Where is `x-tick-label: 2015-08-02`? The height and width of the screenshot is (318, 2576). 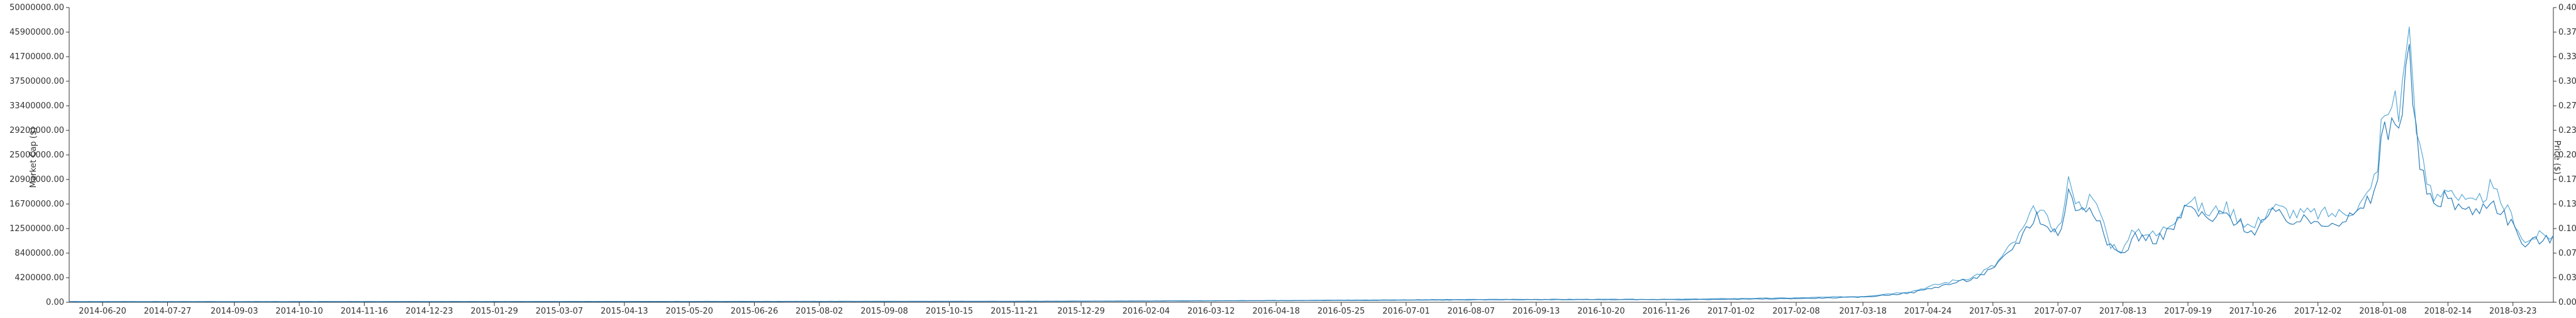 x-tick-label: 2015-08-02 is located at coordinates (819, 311).